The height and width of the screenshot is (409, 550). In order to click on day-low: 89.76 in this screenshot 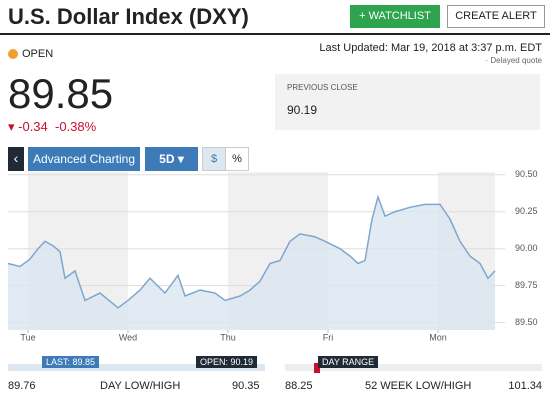, I will do `click(22, 386)`.